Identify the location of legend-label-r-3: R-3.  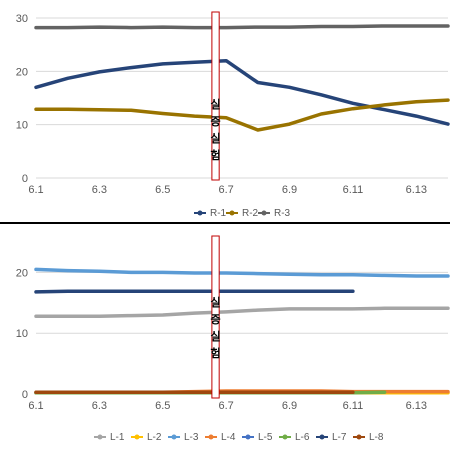
(282, 213).